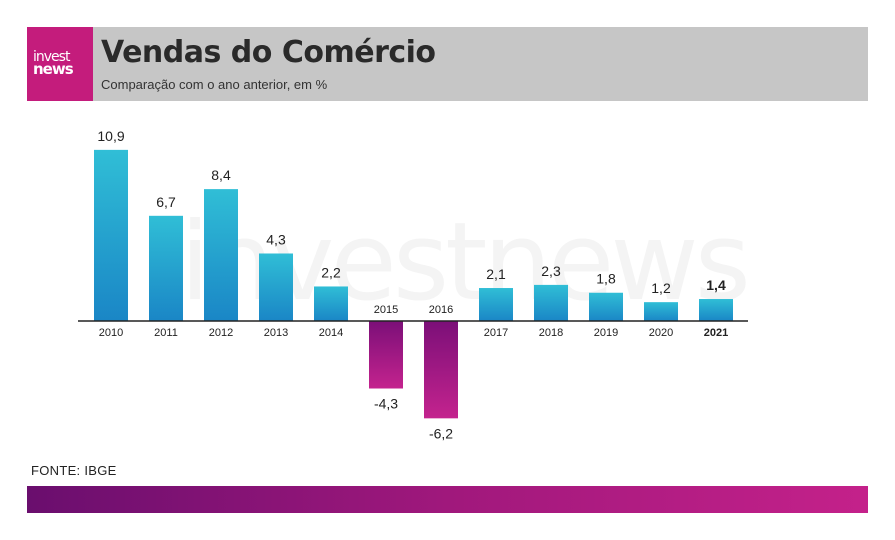 This screenshot has width=895, height=540. Describe the element at coordinates (551, 271) in the screenshot. I see `value-label-2018: 2,3` at that location.